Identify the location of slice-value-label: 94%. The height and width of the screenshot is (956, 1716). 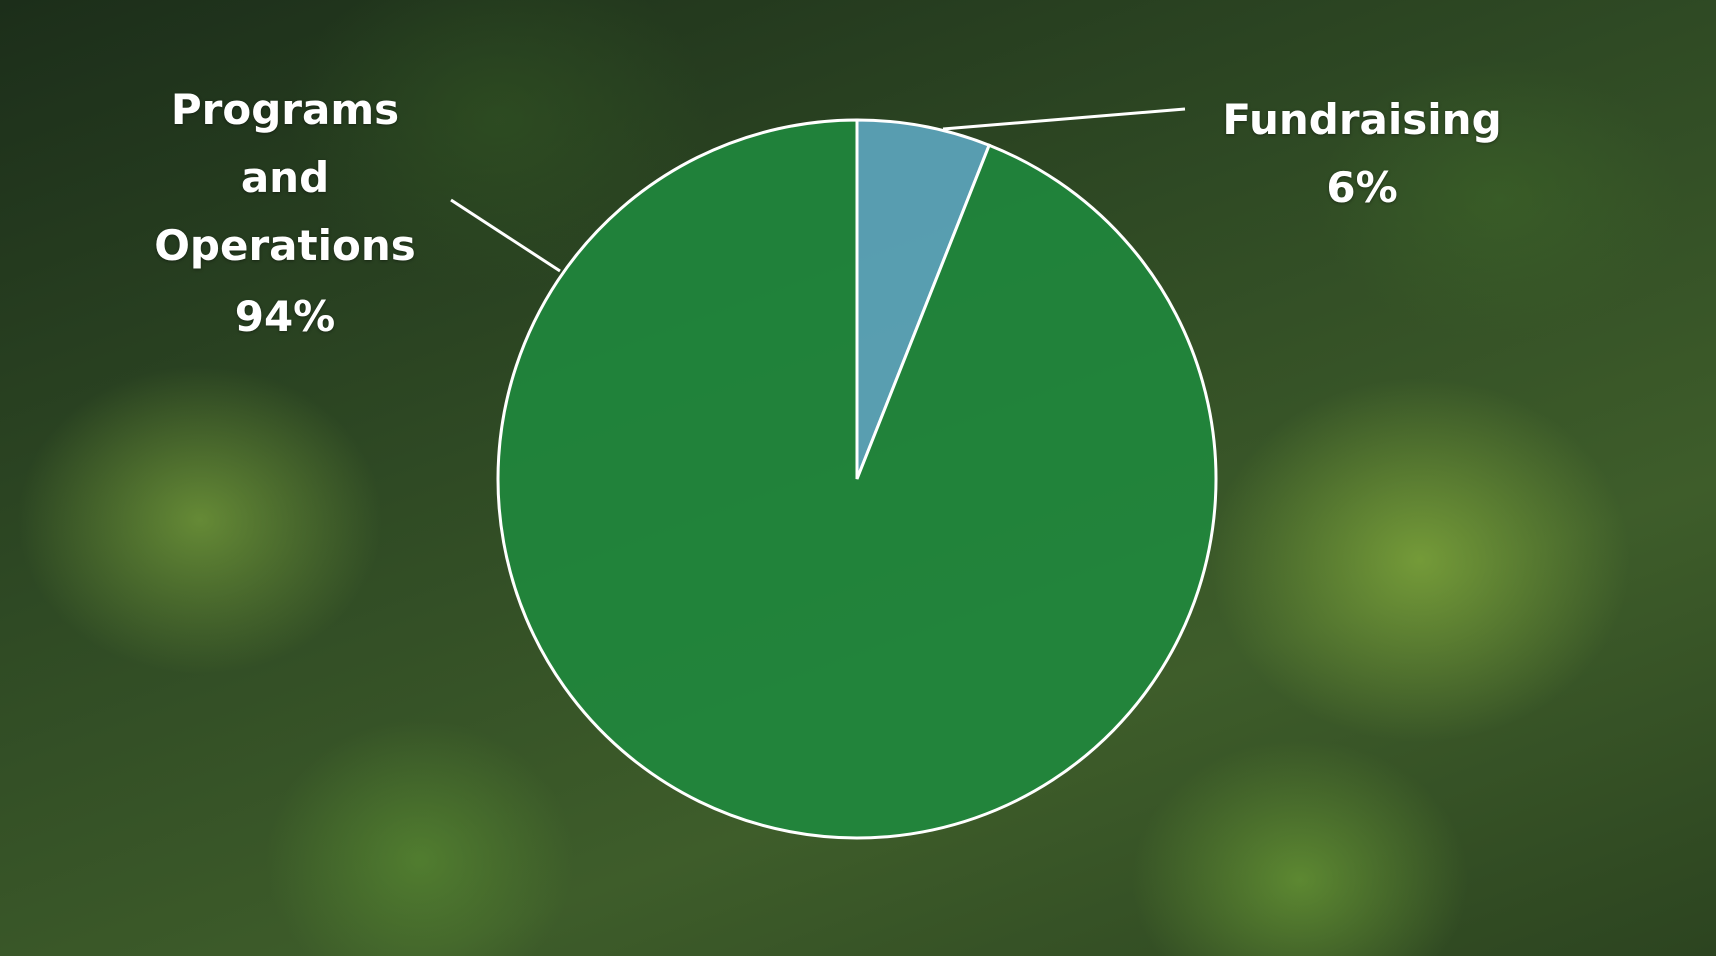
(285, 316).